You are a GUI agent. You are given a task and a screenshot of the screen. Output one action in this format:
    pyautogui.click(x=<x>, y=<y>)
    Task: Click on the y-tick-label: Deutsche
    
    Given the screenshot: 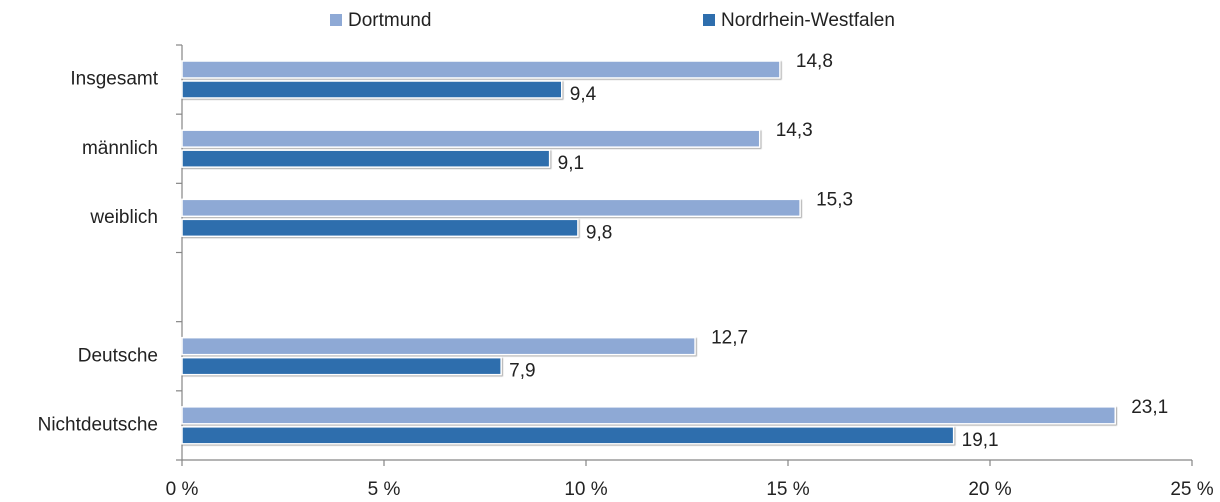 What is the action you would take?
    pyautogui.click(x=118, y=355)
    